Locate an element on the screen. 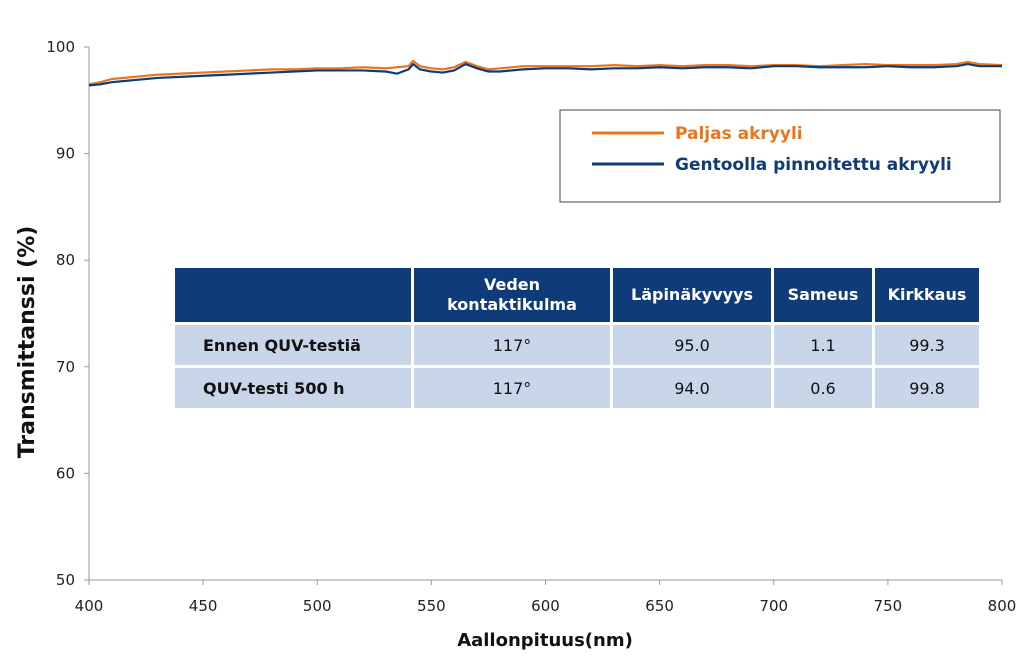 The image size is (1024, 660). header-cell-empty is located at coordinates (293, 295).